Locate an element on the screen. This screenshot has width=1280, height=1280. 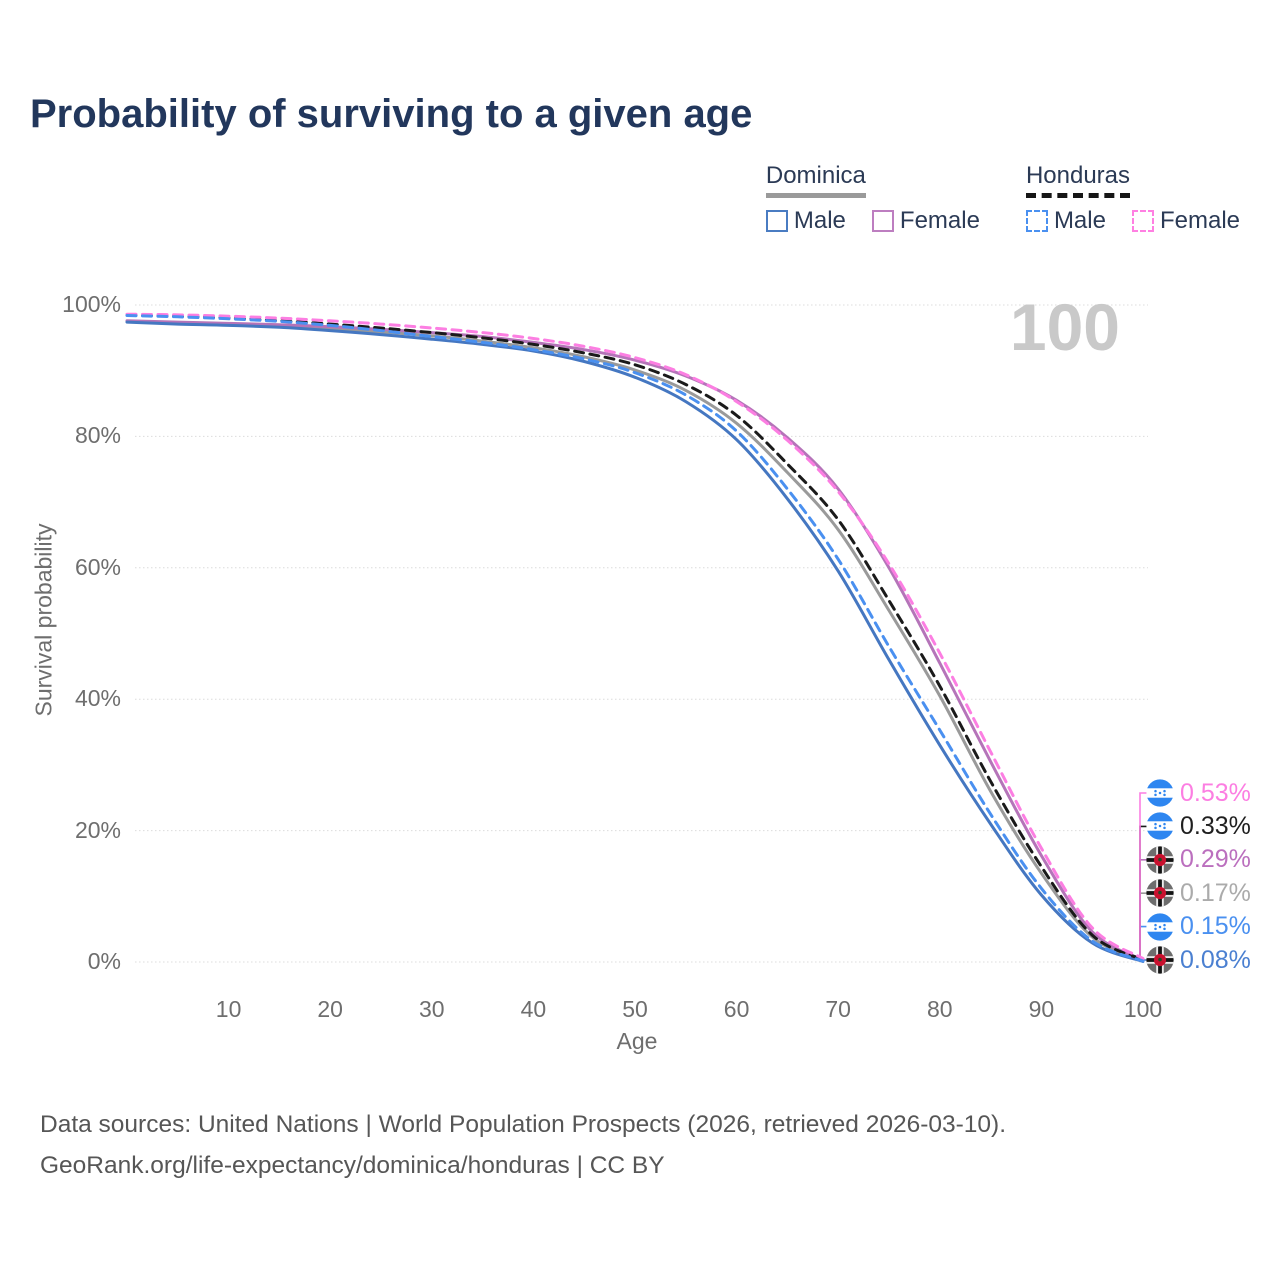
dominica-female-swatch-icon is located at coordinates (882, 221).